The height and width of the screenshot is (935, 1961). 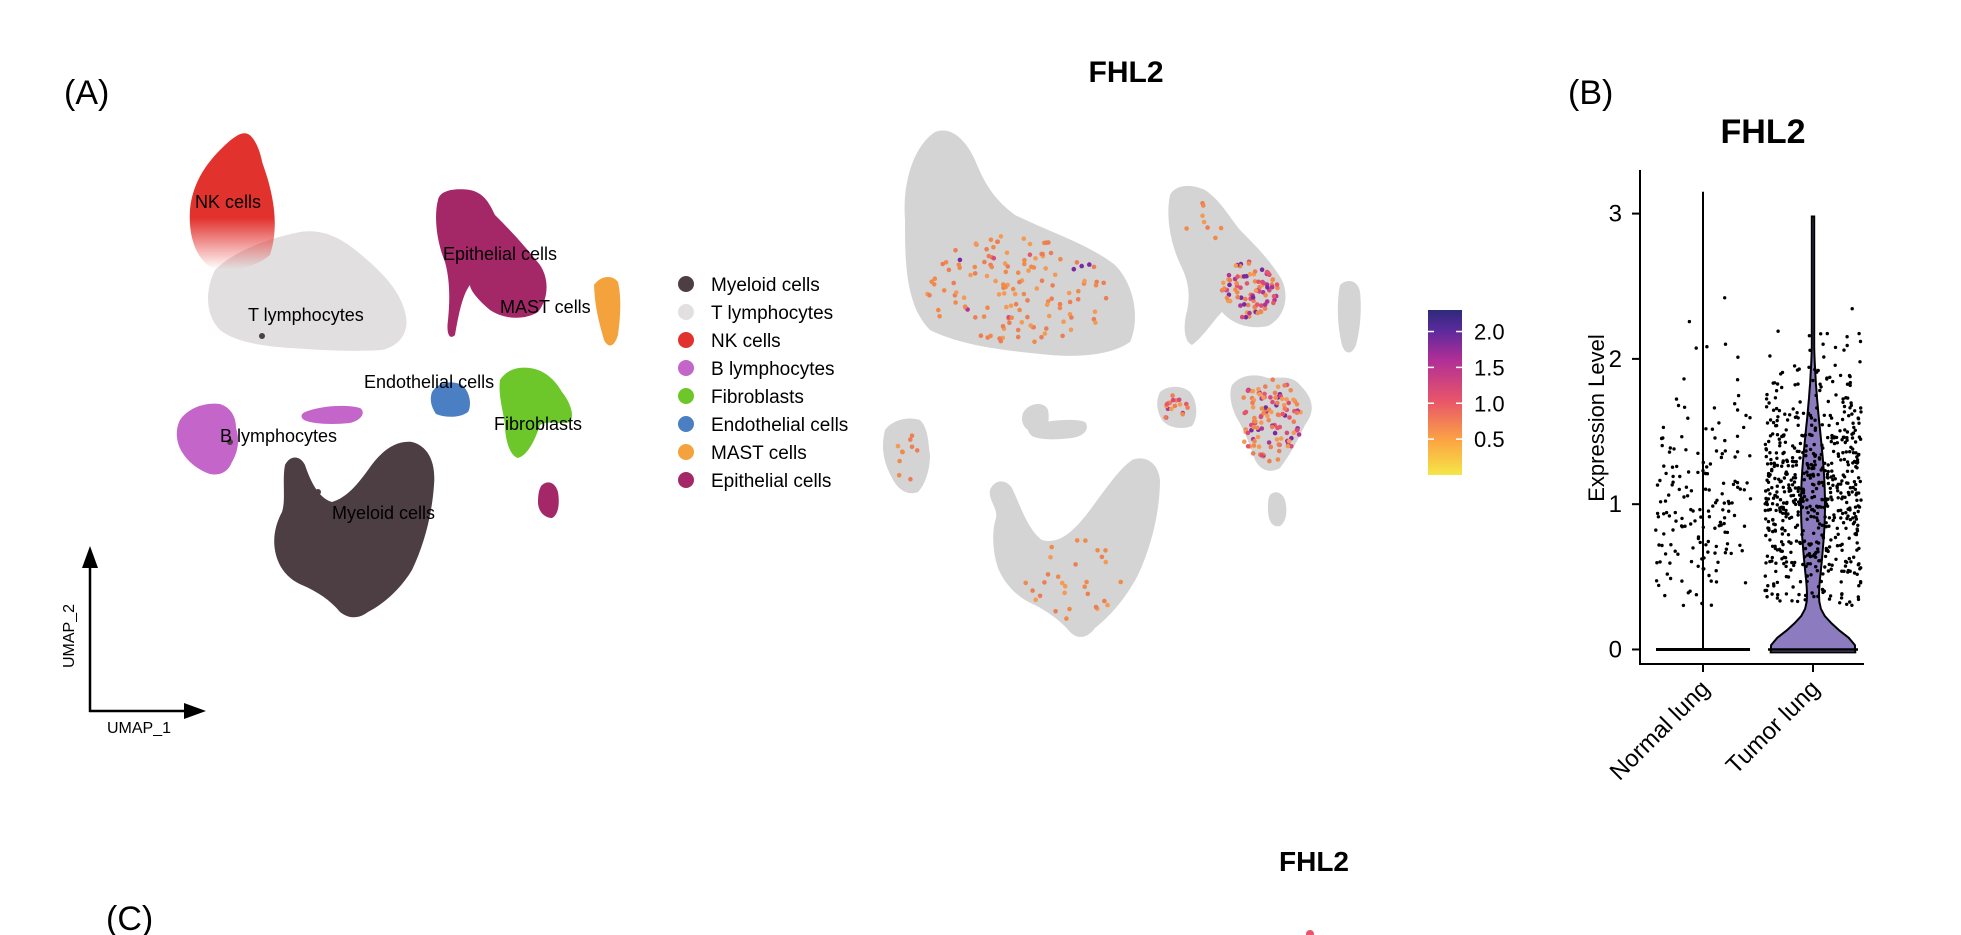 What do you see at coordinates (1489, 439) in the screenshot?
I see `colorbar-tick-label: 0.5` at bounding box center [1489, 439].